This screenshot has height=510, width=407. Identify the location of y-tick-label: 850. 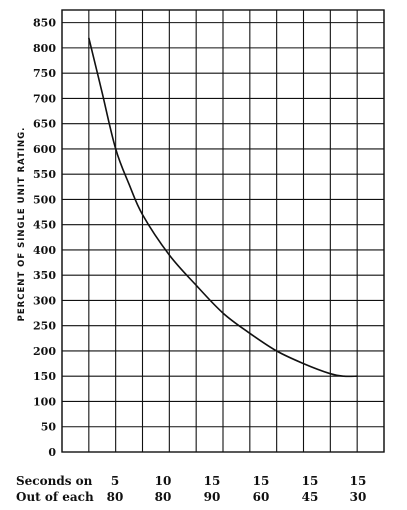
(44, 23).